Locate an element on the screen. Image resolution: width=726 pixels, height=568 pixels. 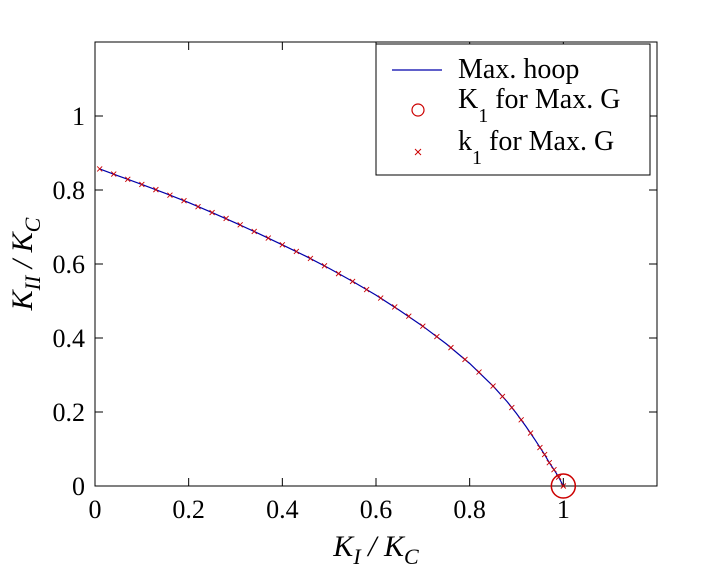
legend-entry-max-hoop: Max. hoop is located at coordinates (518, 69).